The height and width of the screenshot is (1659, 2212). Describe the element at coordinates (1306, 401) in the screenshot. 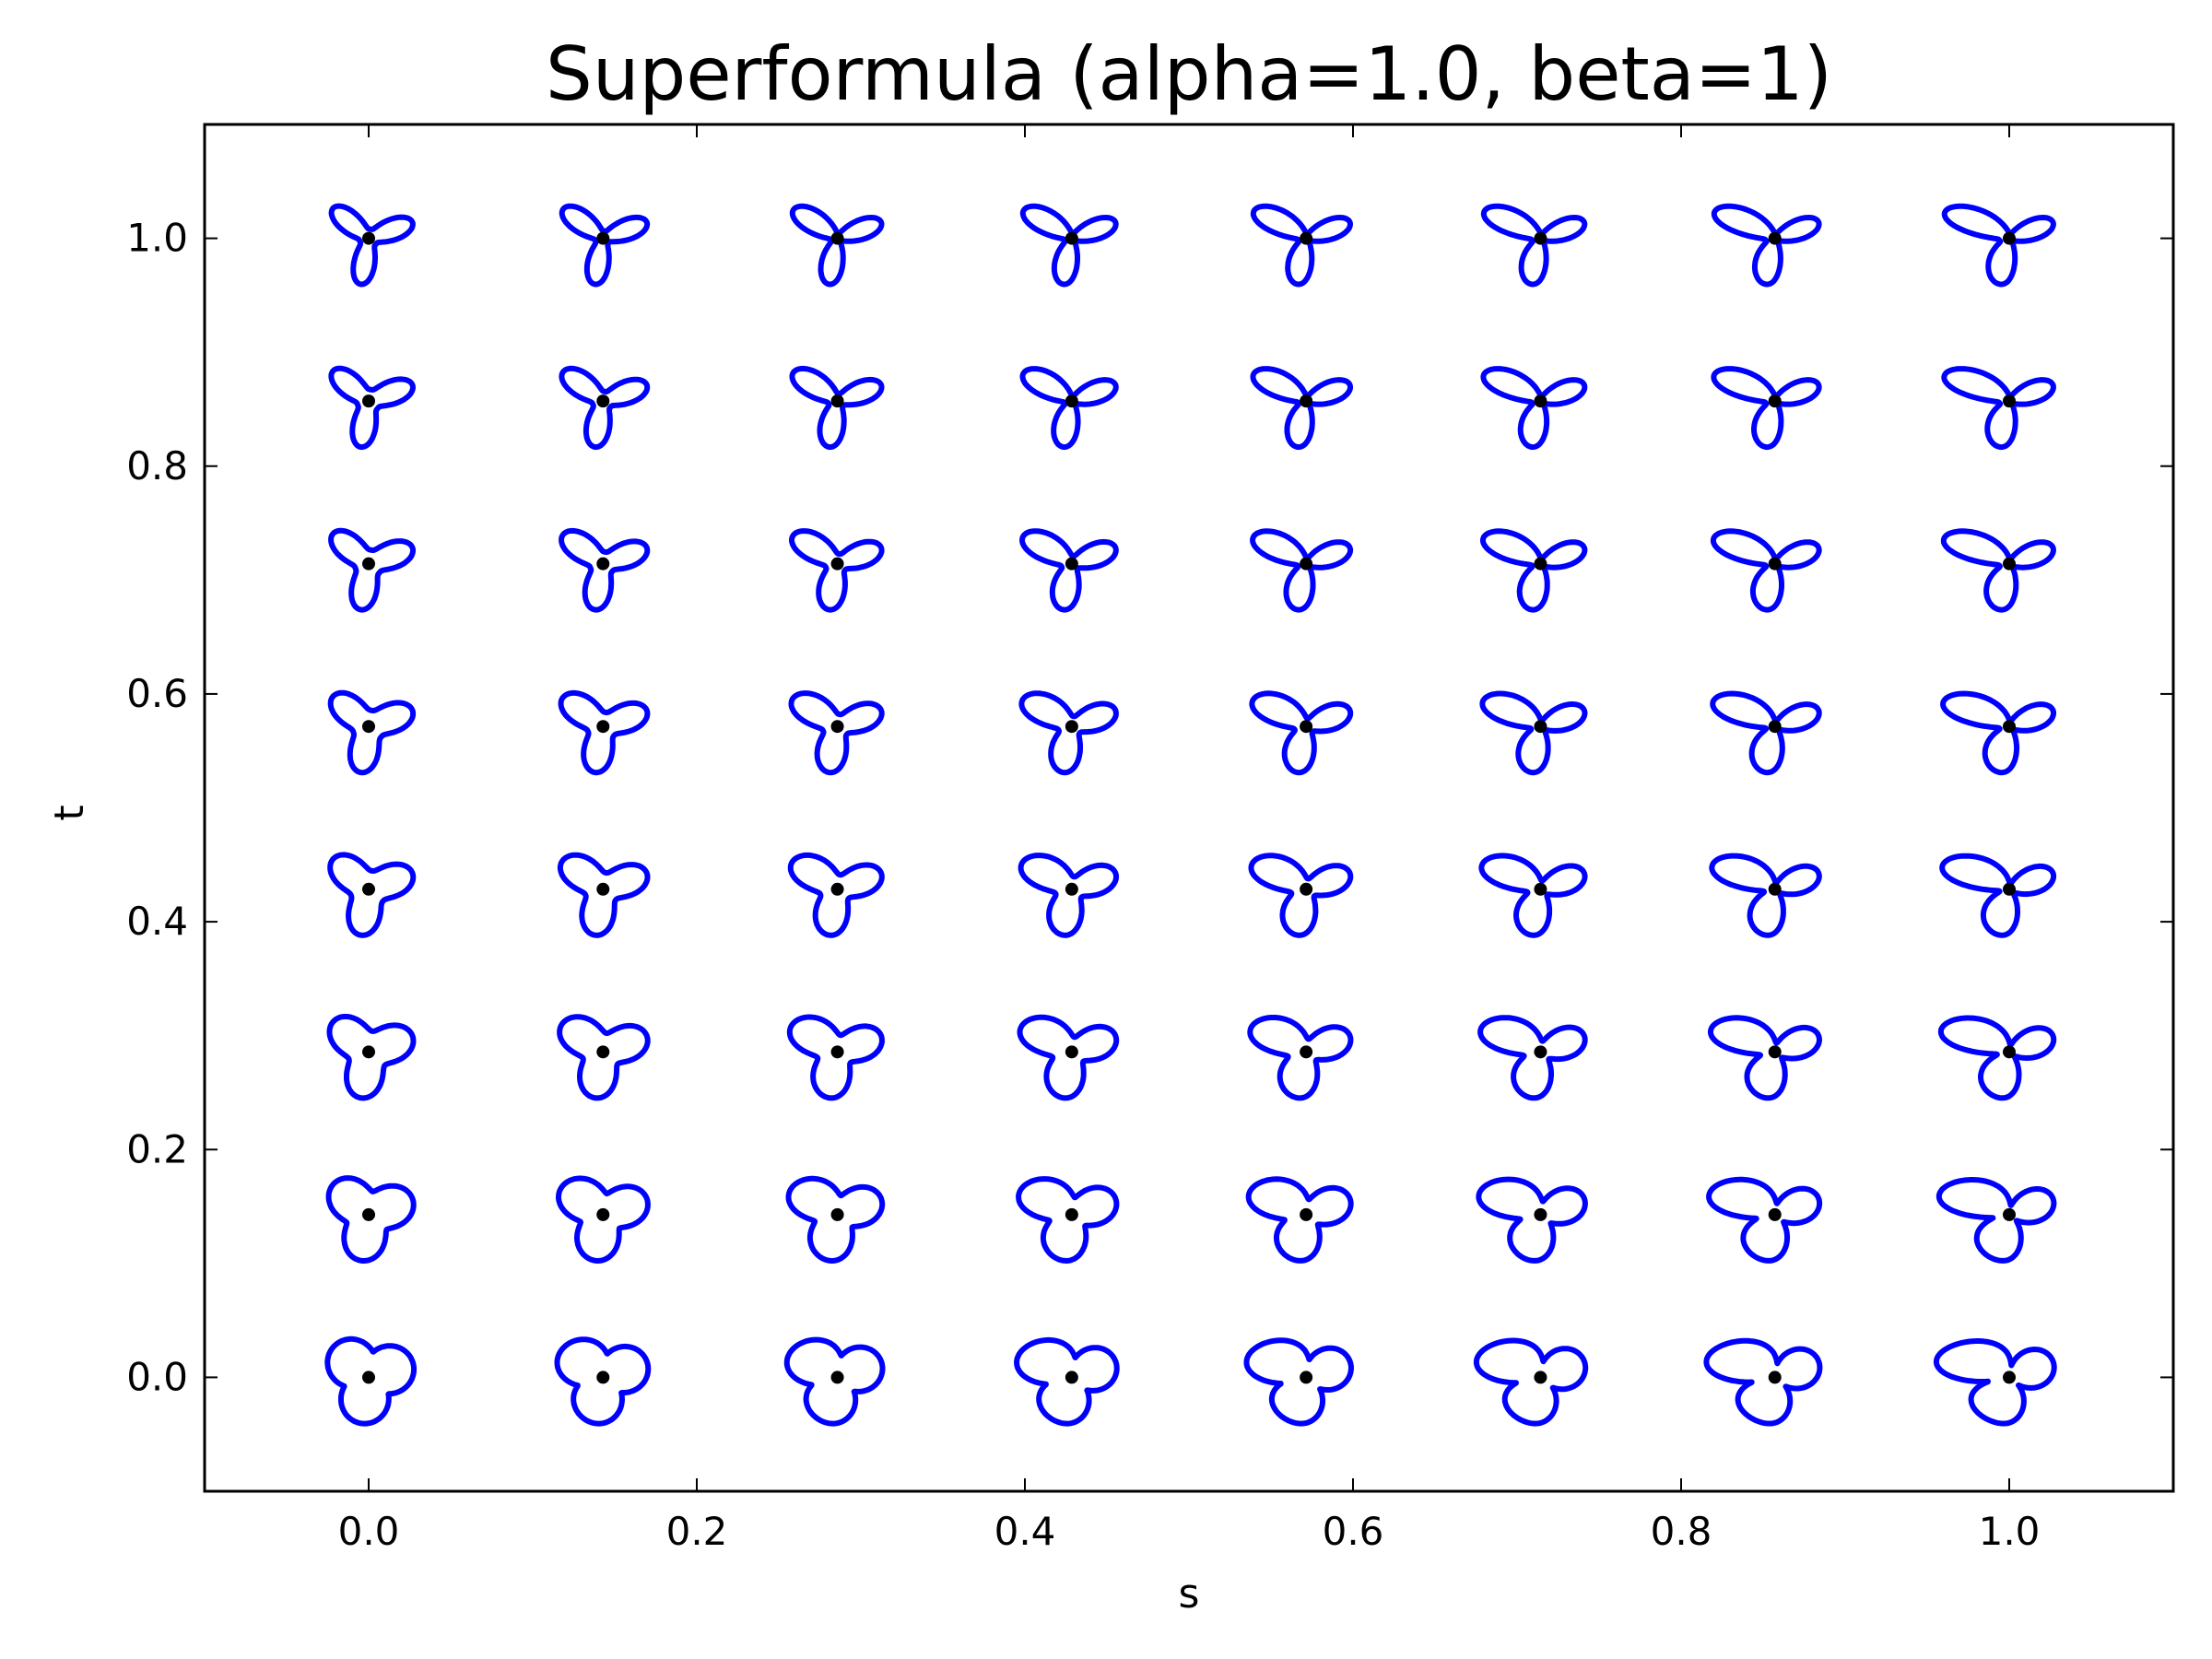

I see `data-point-s4-t6` at that location.